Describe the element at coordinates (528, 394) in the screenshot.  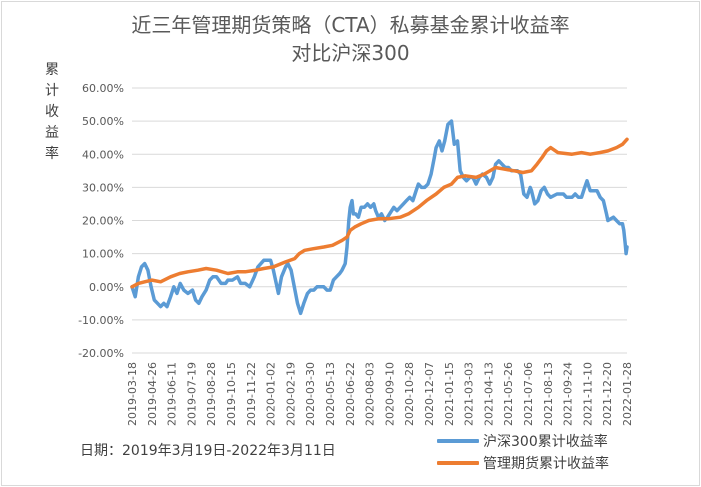
I see `x-tick-label: 2021-07-06` at that location.